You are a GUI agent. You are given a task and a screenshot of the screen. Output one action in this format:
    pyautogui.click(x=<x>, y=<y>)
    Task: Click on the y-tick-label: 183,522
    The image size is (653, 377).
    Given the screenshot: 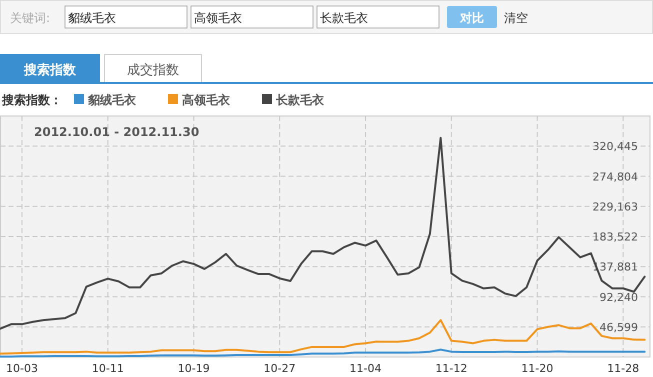 What is the action you would take?
    pyautogui.click(x=615, y=237)
    